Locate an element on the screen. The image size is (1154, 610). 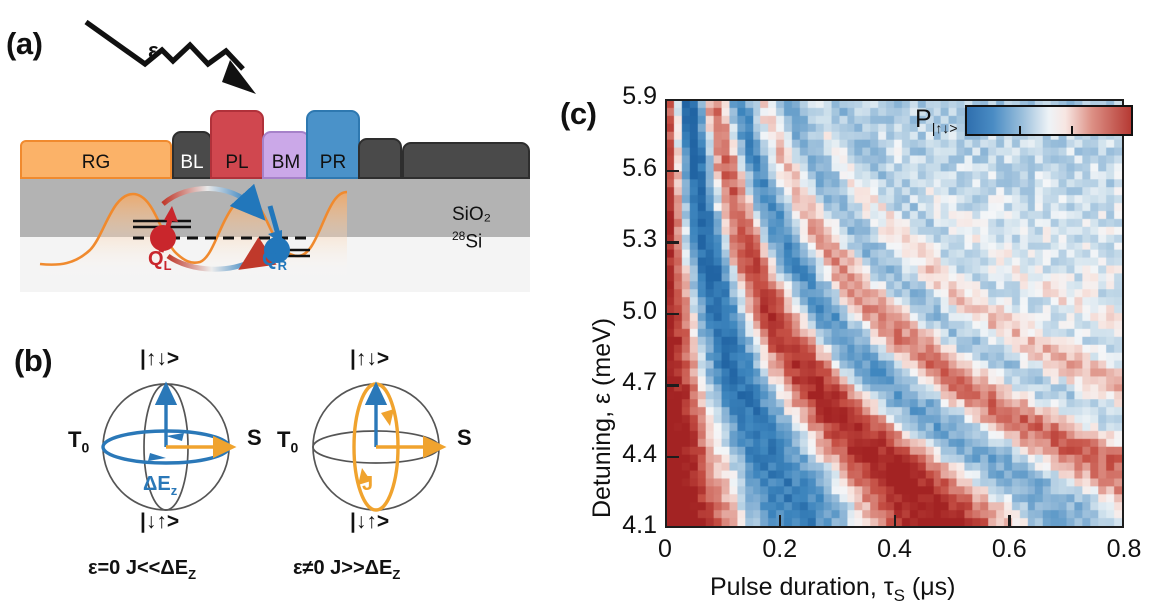
y-tick-label: 4.7 is located at coordinates (639, 382).